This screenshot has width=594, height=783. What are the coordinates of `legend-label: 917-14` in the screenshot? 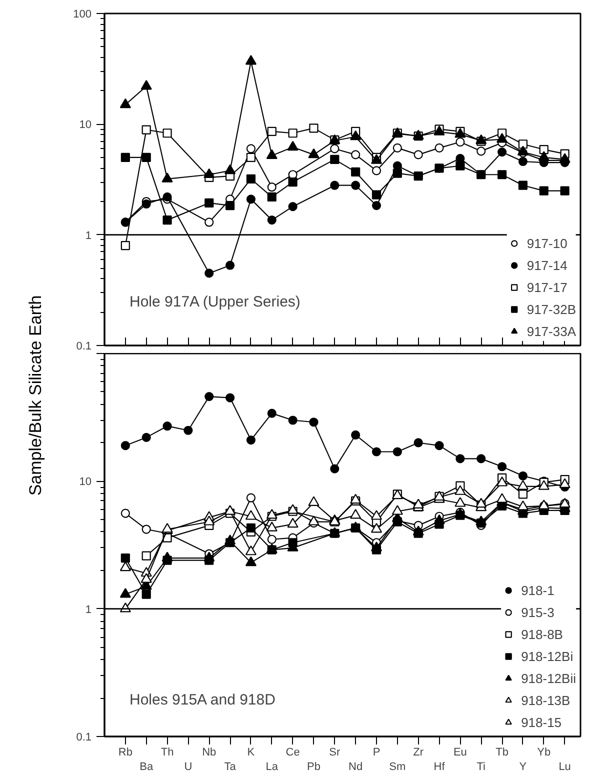 It's located at (547, 265).